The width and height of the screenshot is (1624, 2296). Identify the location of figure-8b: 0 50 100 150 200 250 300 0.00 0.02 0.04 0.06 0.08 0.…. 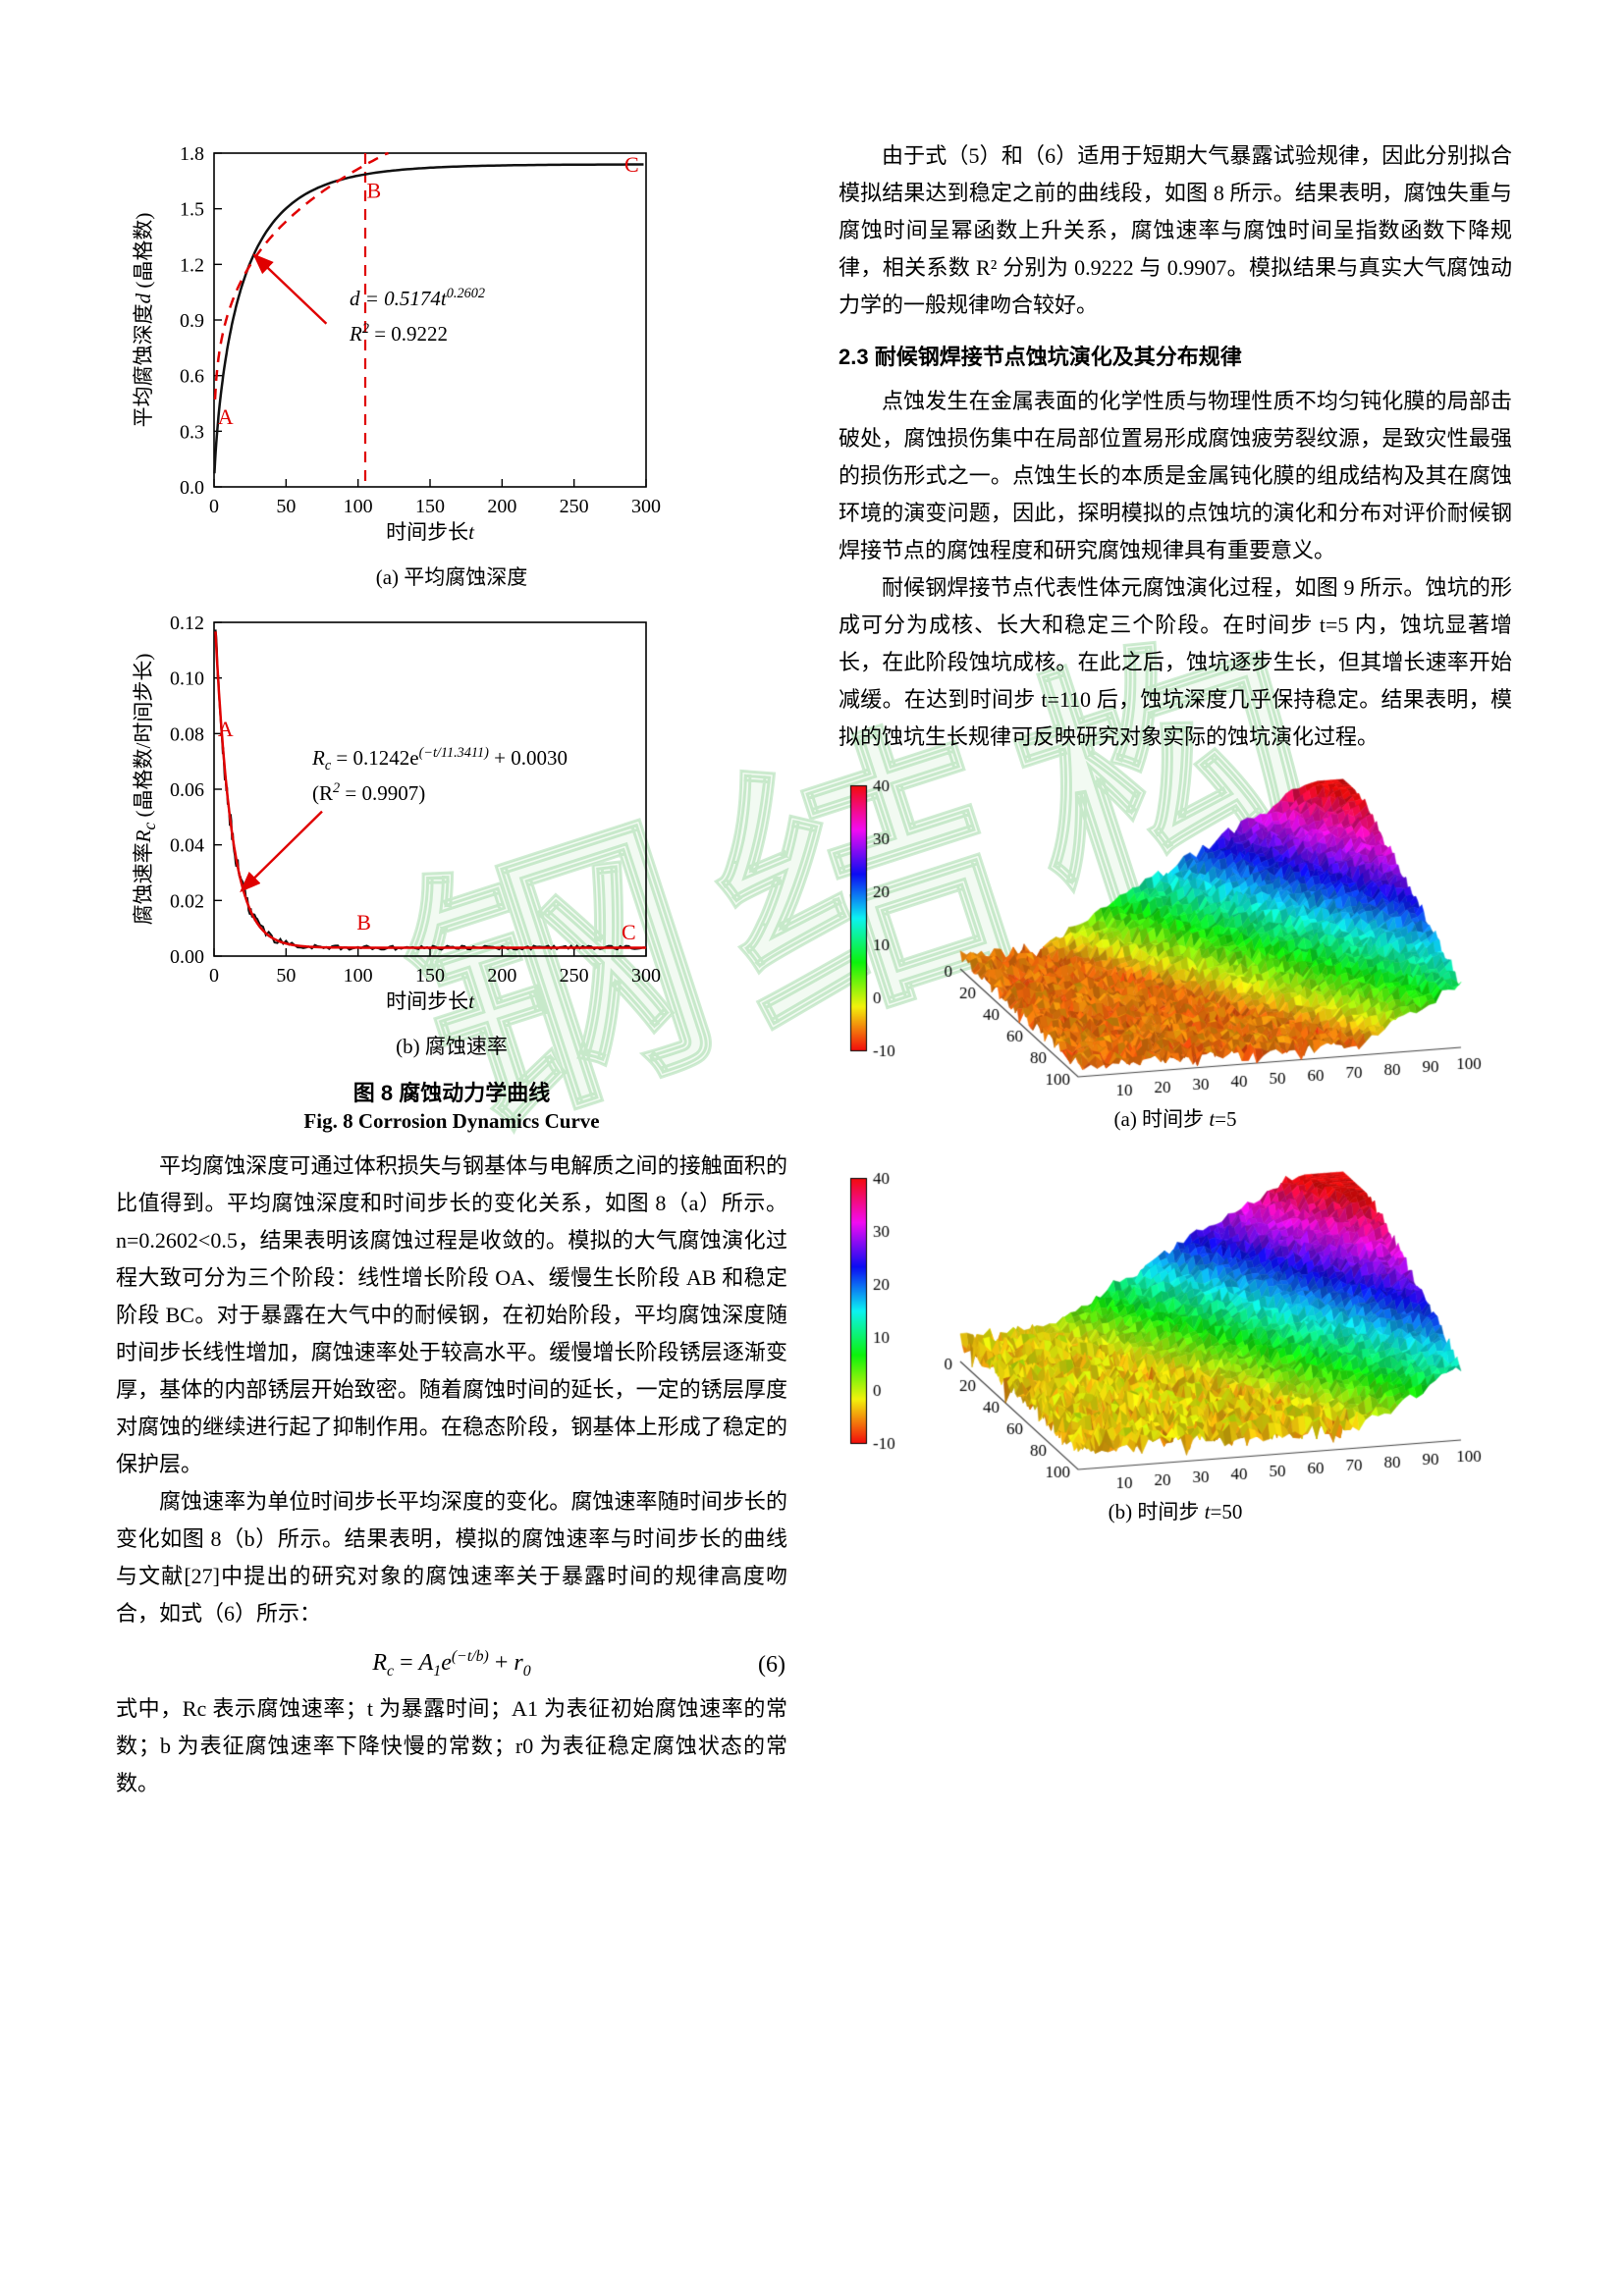
(451, 834).